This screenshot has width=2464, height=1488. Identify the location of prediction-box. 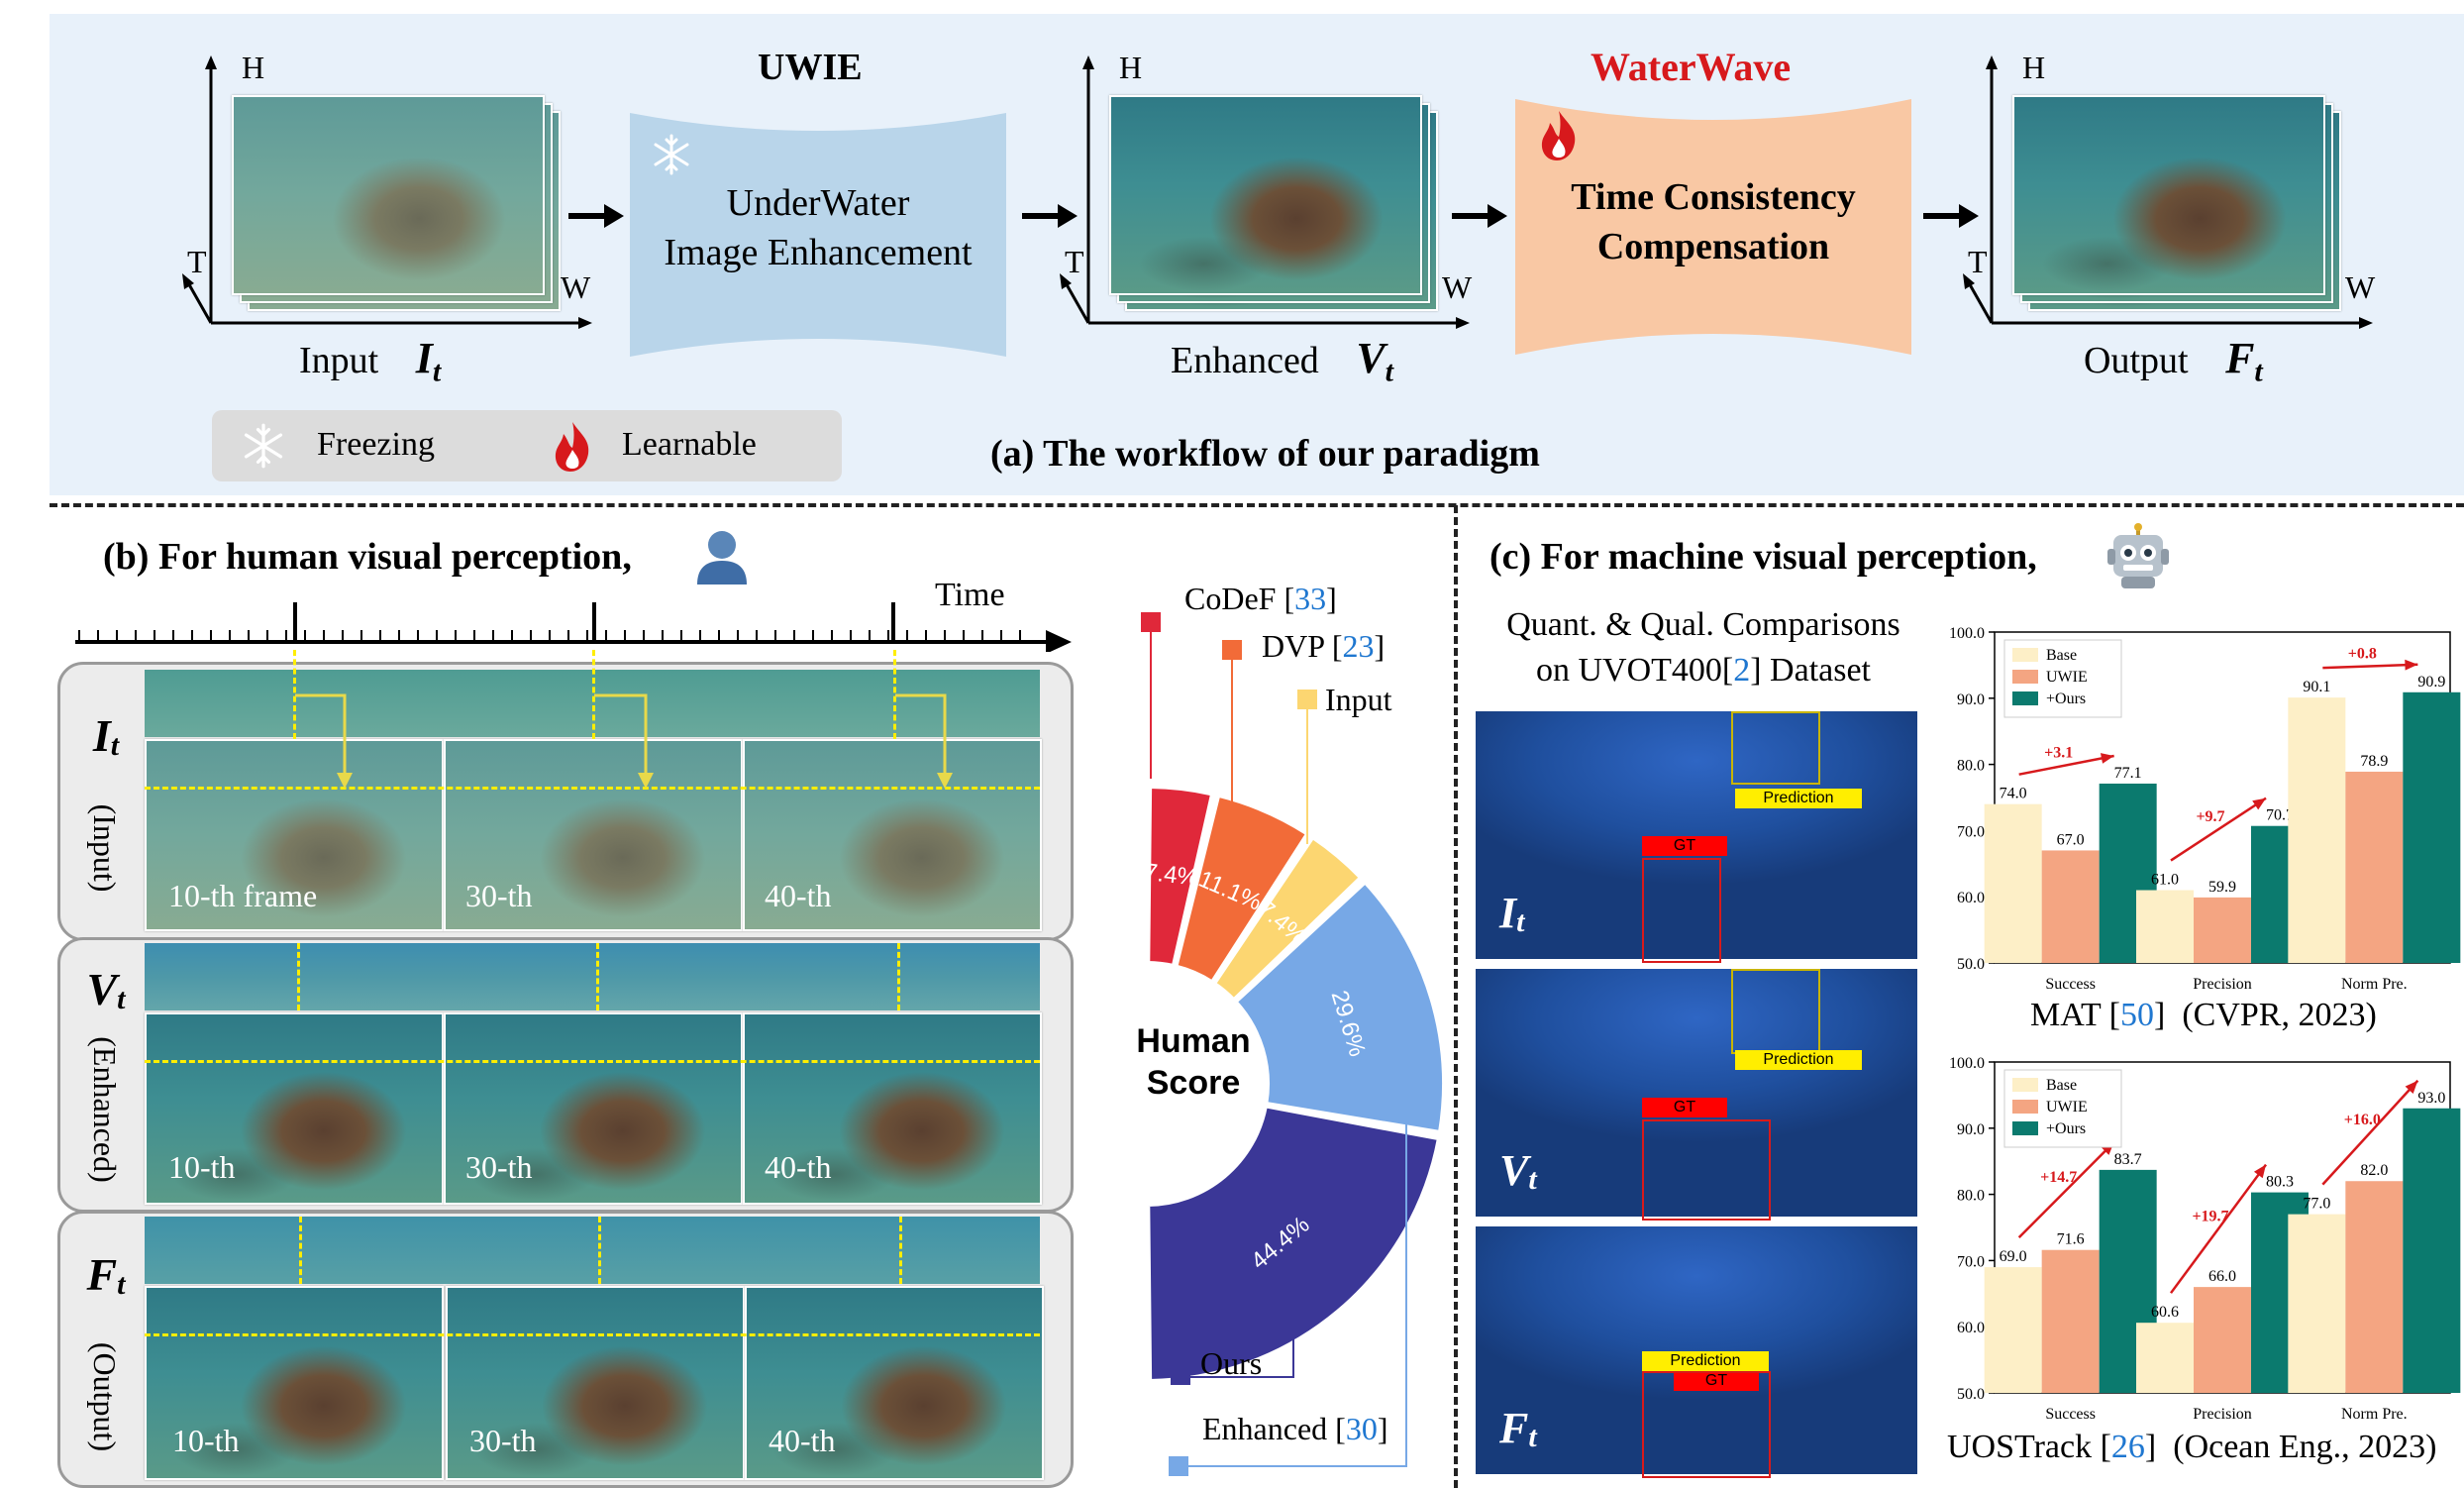
(1775, 1012).